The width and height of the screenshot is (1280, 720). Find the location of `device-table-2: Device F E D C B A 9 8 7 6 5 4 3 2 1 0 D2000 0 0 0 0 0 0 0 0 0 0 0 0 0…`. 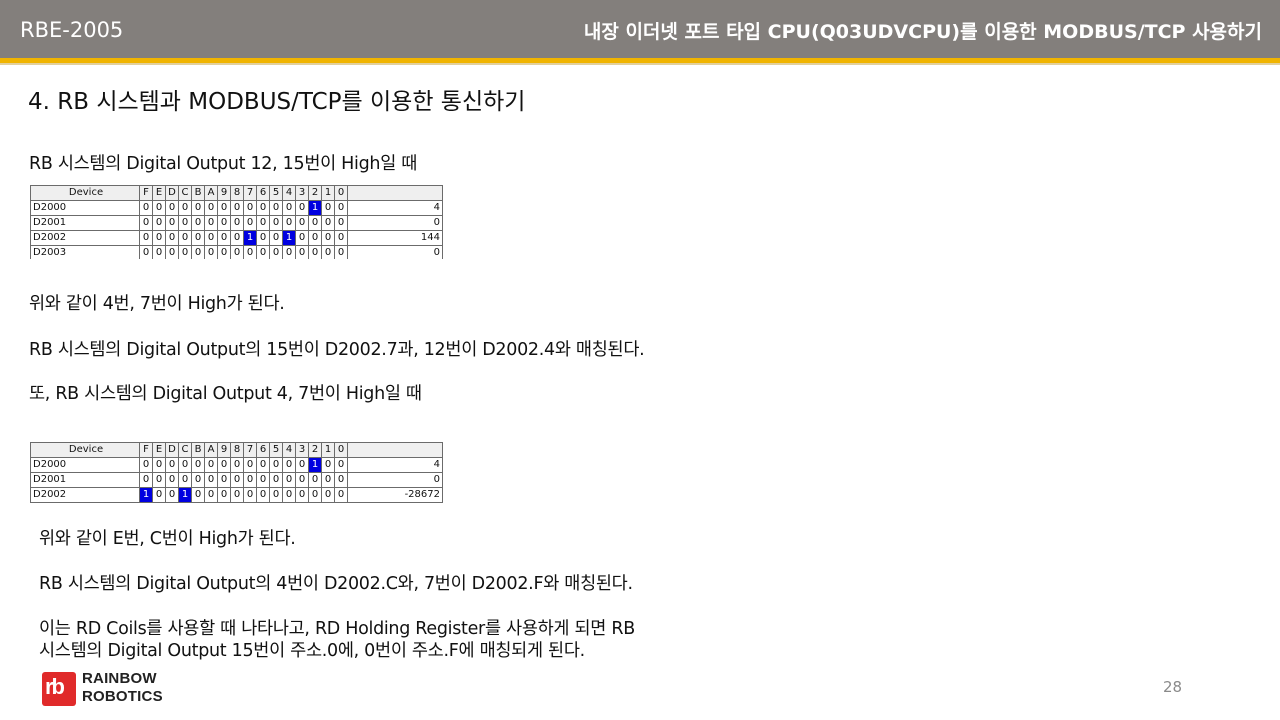

device-table-2: Device F E D C B A 9 8 7 6 5 4 3 2 1 0 D2000 0 0 0 0 0 0 0 0 0 0 0 0 0… is located at coordinates (236, 472).